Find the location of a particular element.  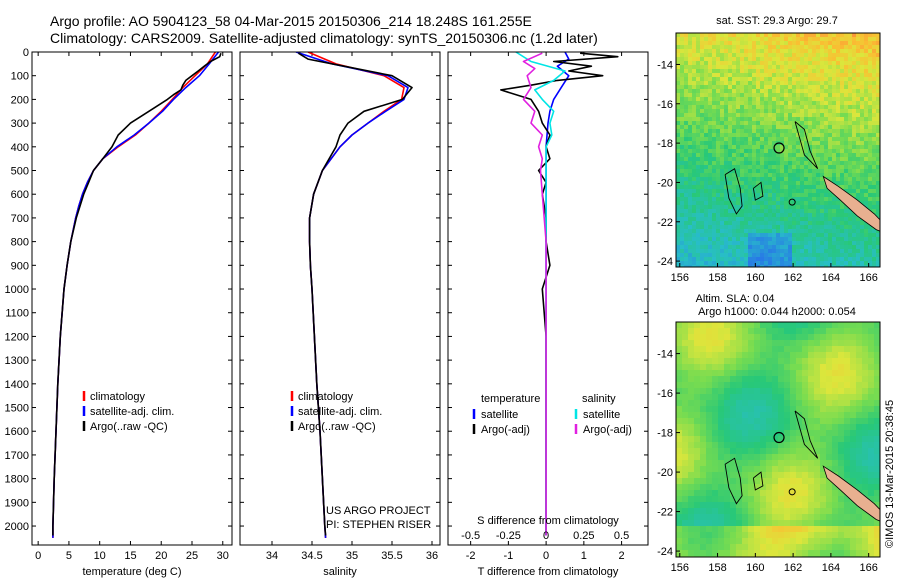

map-y-tick-label: -24 is located at coordinates (665, 262).